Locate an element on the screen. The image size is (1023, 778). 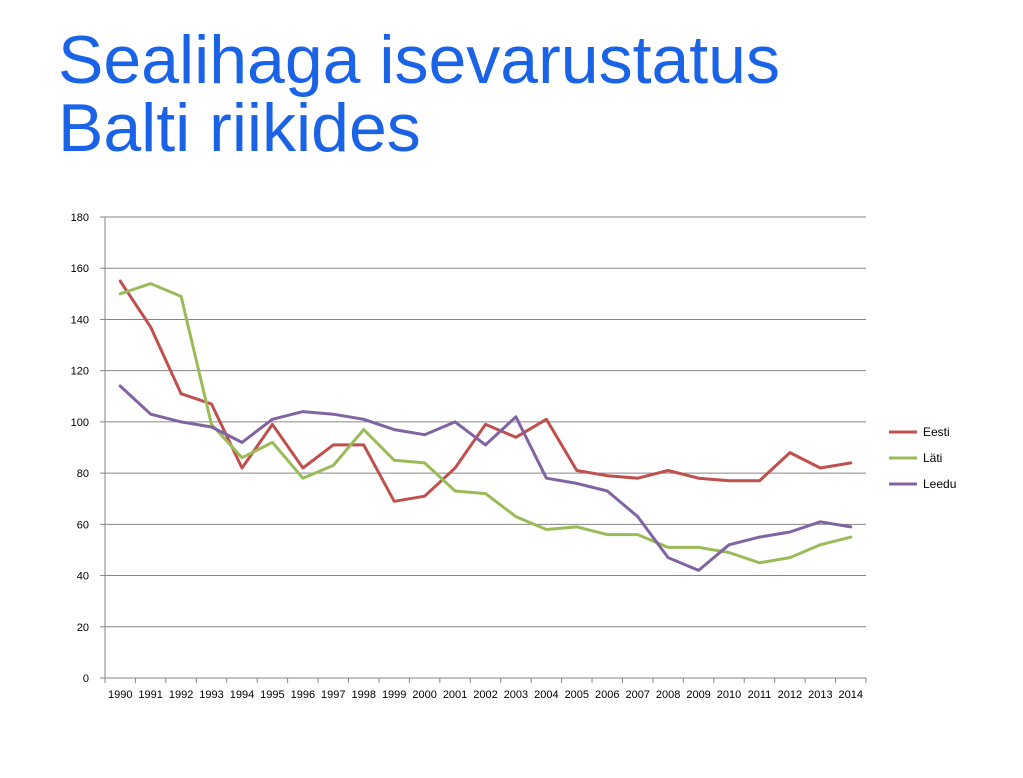
y-tick-label: 60 is located at coordinates (83, 525).